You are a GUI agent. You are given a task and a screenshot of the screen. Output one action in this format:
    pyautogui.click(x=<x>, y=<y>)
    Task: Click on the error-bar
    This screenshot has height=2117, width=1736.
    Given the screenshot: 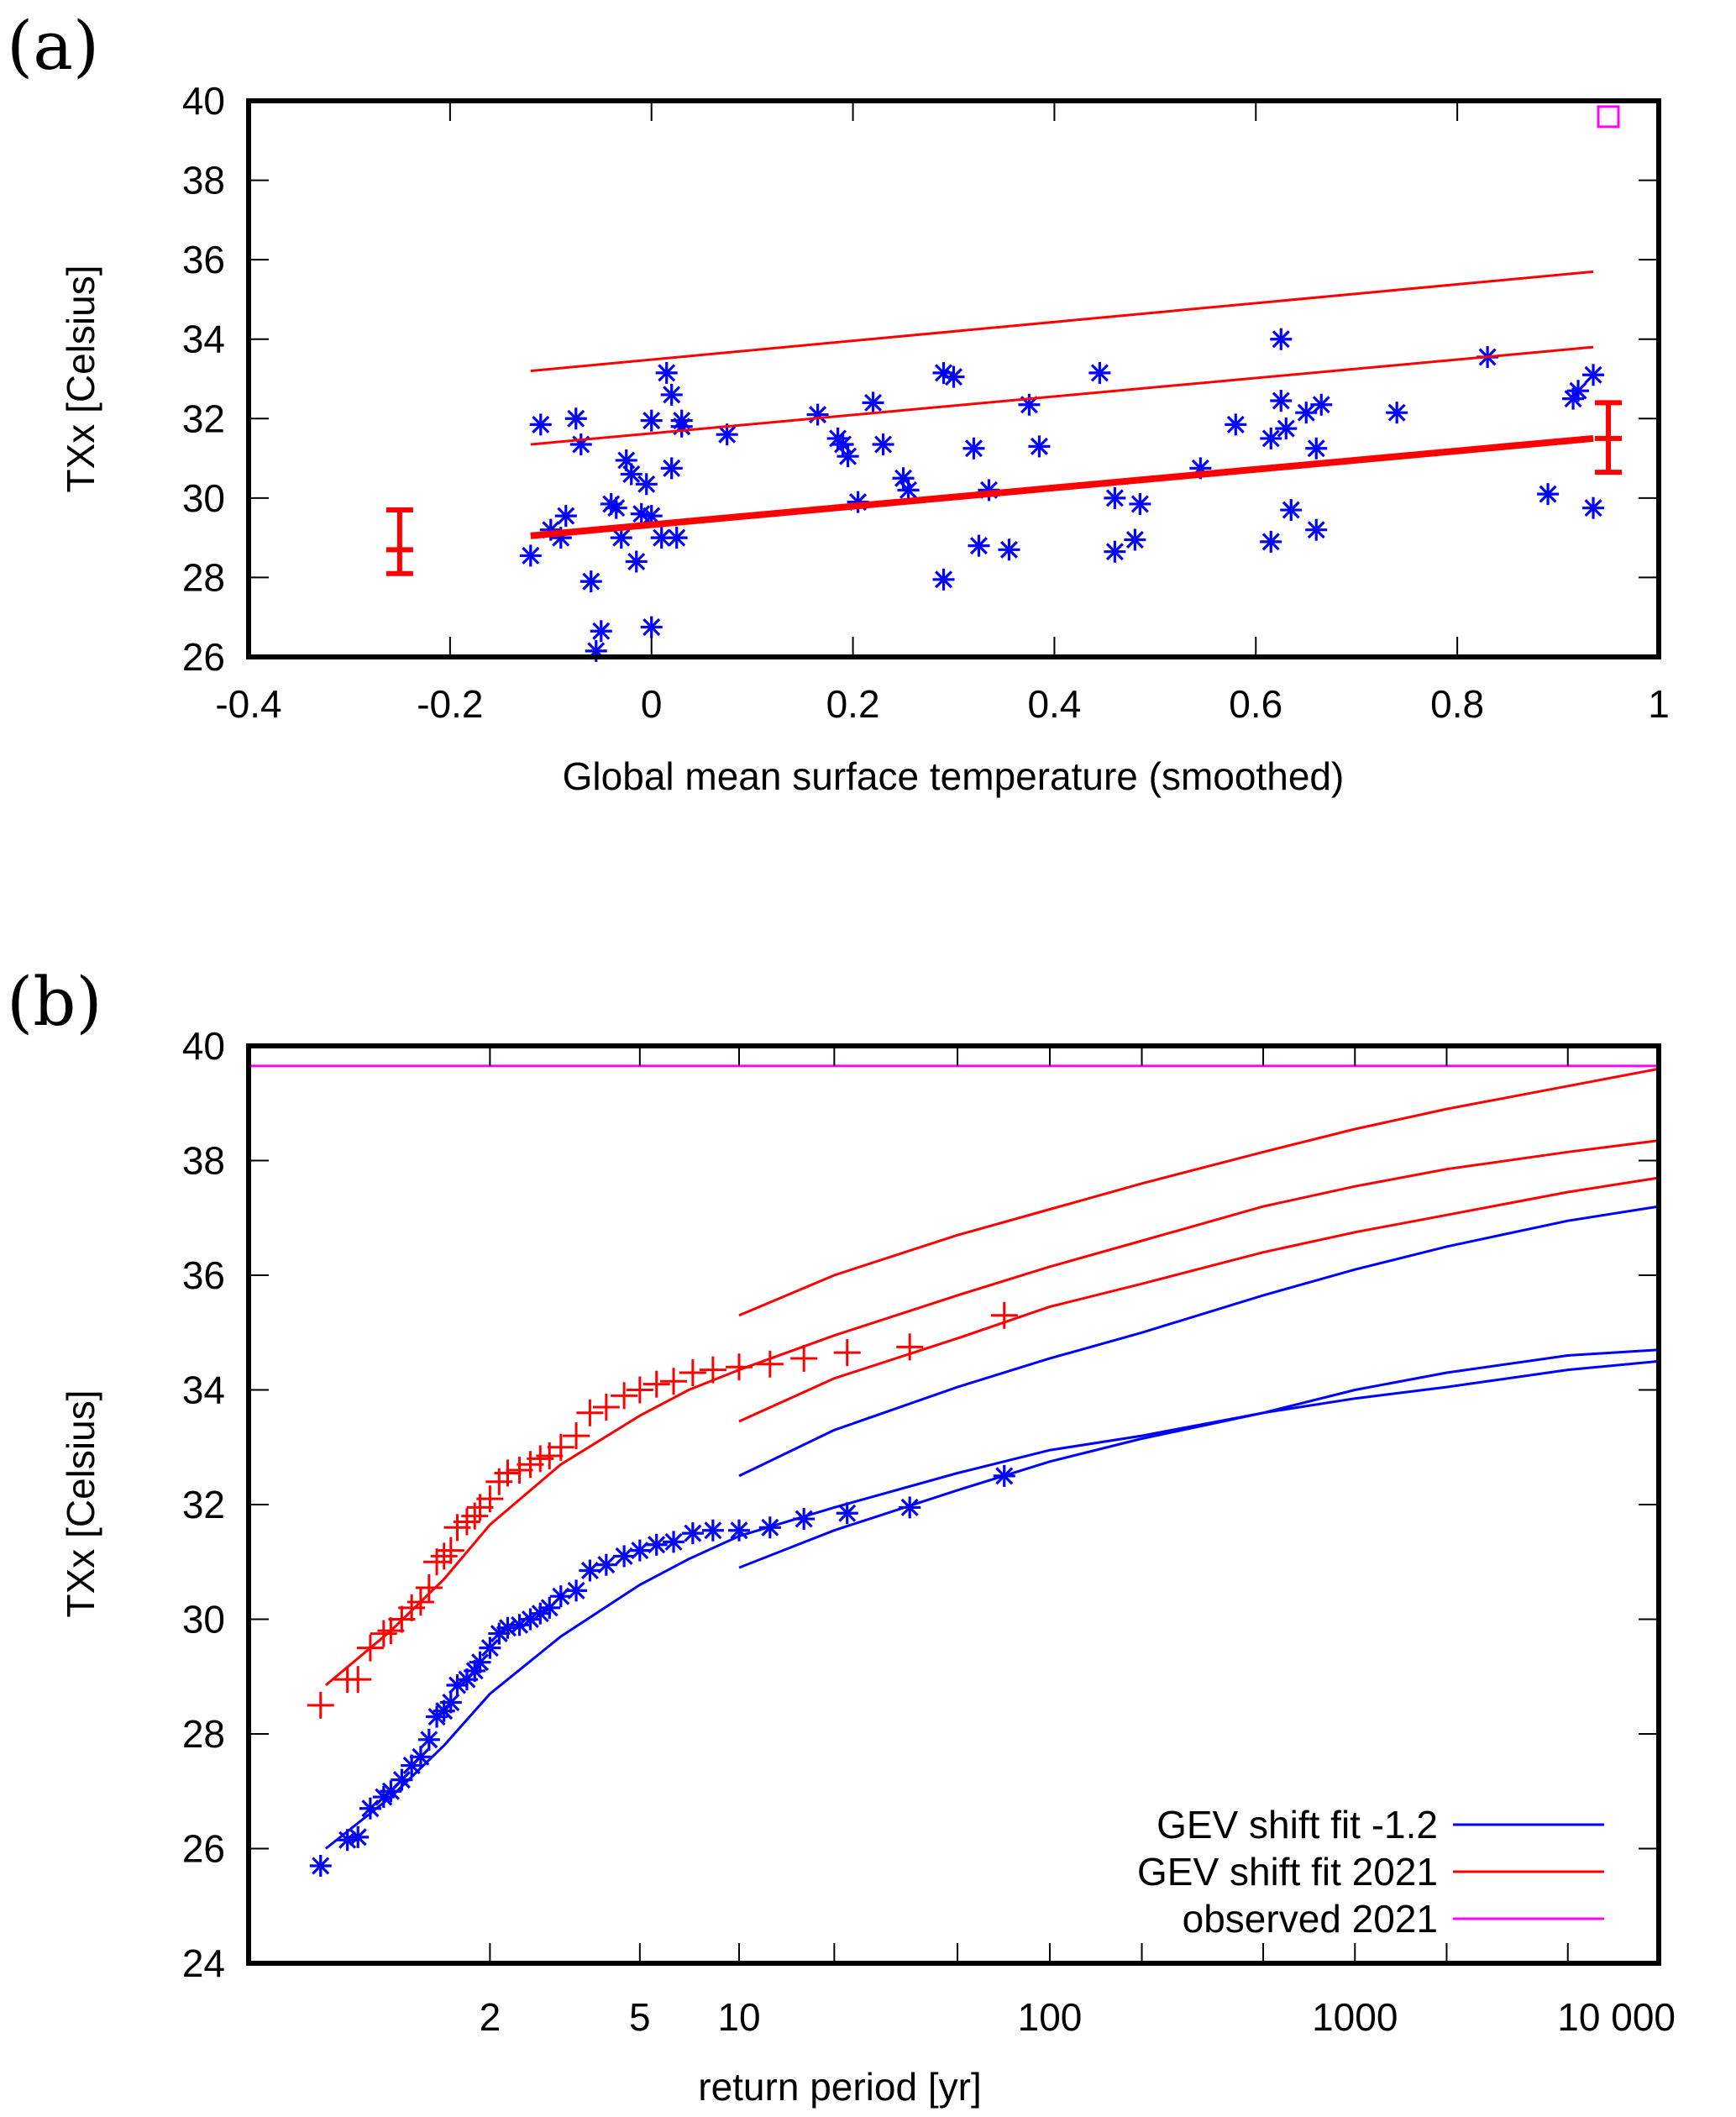 What is the action you would take?
    pyautogui.click(x=1609, y=438)
    